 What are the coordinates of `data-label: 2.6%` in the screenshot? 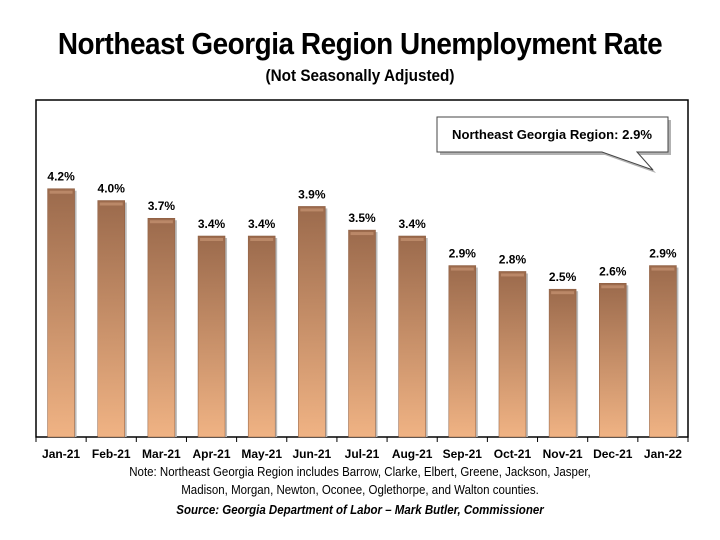 It's located at (613, 271).